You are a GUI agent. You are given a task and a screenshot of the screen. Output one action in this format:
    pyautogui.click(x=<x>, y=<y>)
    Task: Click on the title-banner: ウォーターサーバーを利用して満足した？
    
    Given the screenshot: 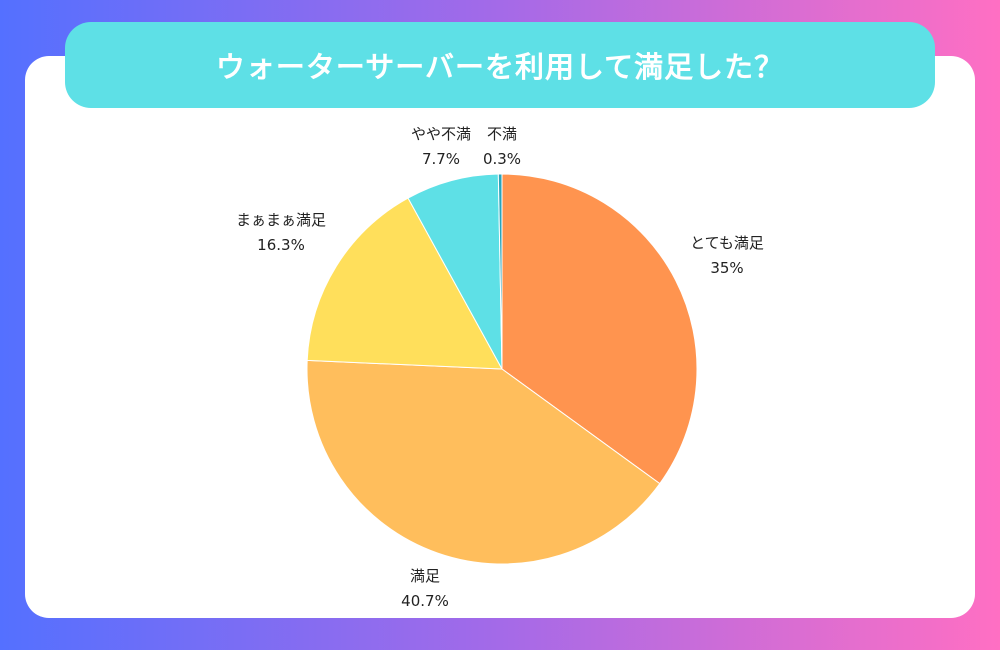 What is the action you would take?
    pyautogui.click(x=500, y=65)
    